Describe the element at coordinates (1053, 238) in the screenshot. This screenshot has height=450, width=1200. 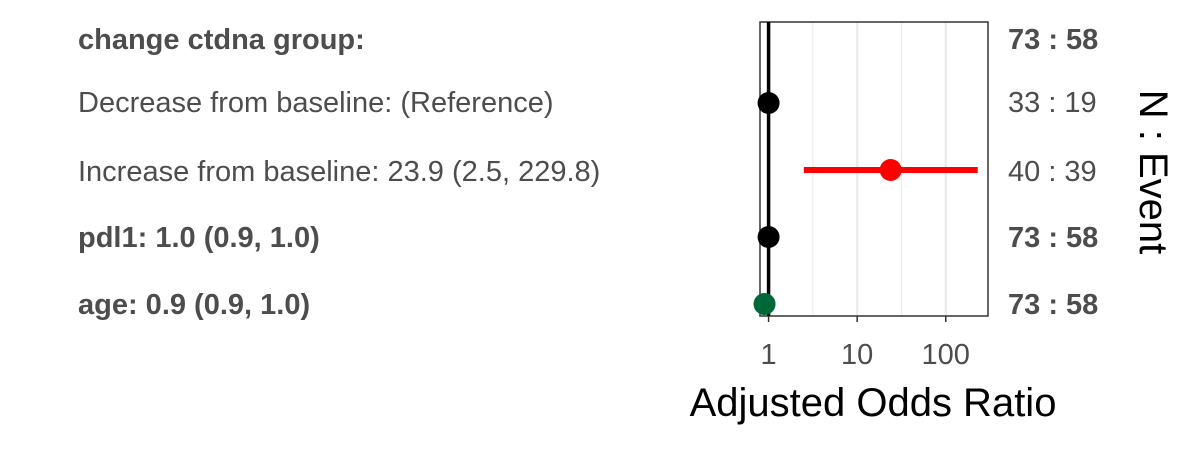
I see `count-label-pdl1: 73 : 58` at that location.